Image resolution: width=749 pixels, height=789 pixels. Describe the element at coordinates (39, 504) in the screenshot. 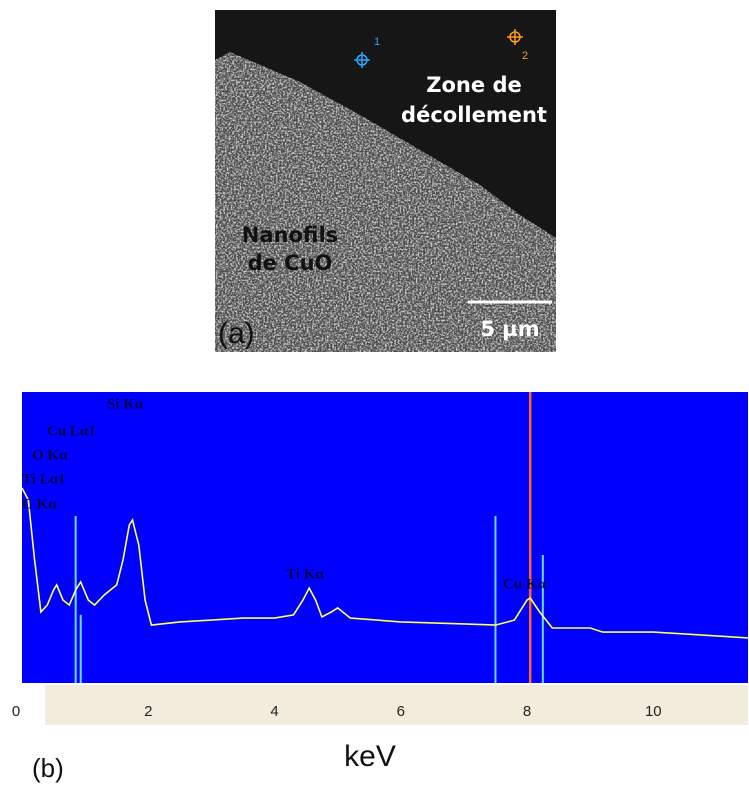

I see `peak-label: C Kα` at that location.